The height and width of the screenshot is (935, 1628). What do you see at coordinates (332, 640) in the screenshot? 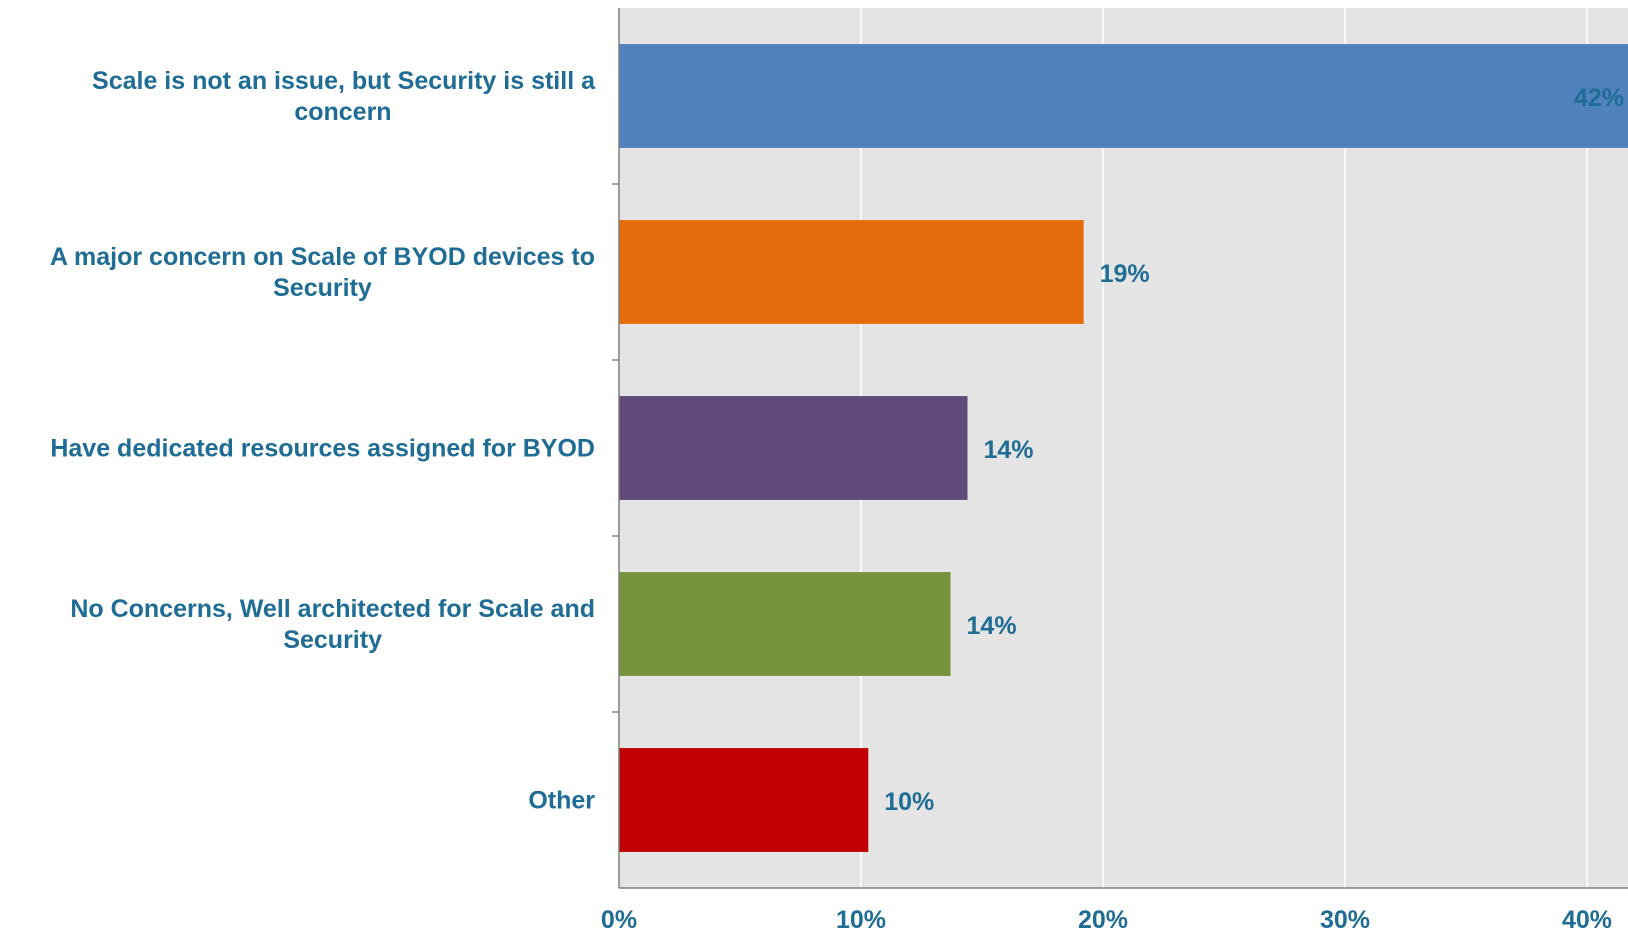
I see `category-label-3-line-1: Security` at bounding box center [332, 640].